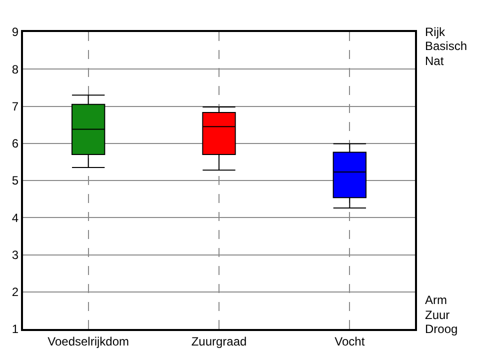 The image size is (500, 360). I want to click on text: Nat, so click(434, 61).